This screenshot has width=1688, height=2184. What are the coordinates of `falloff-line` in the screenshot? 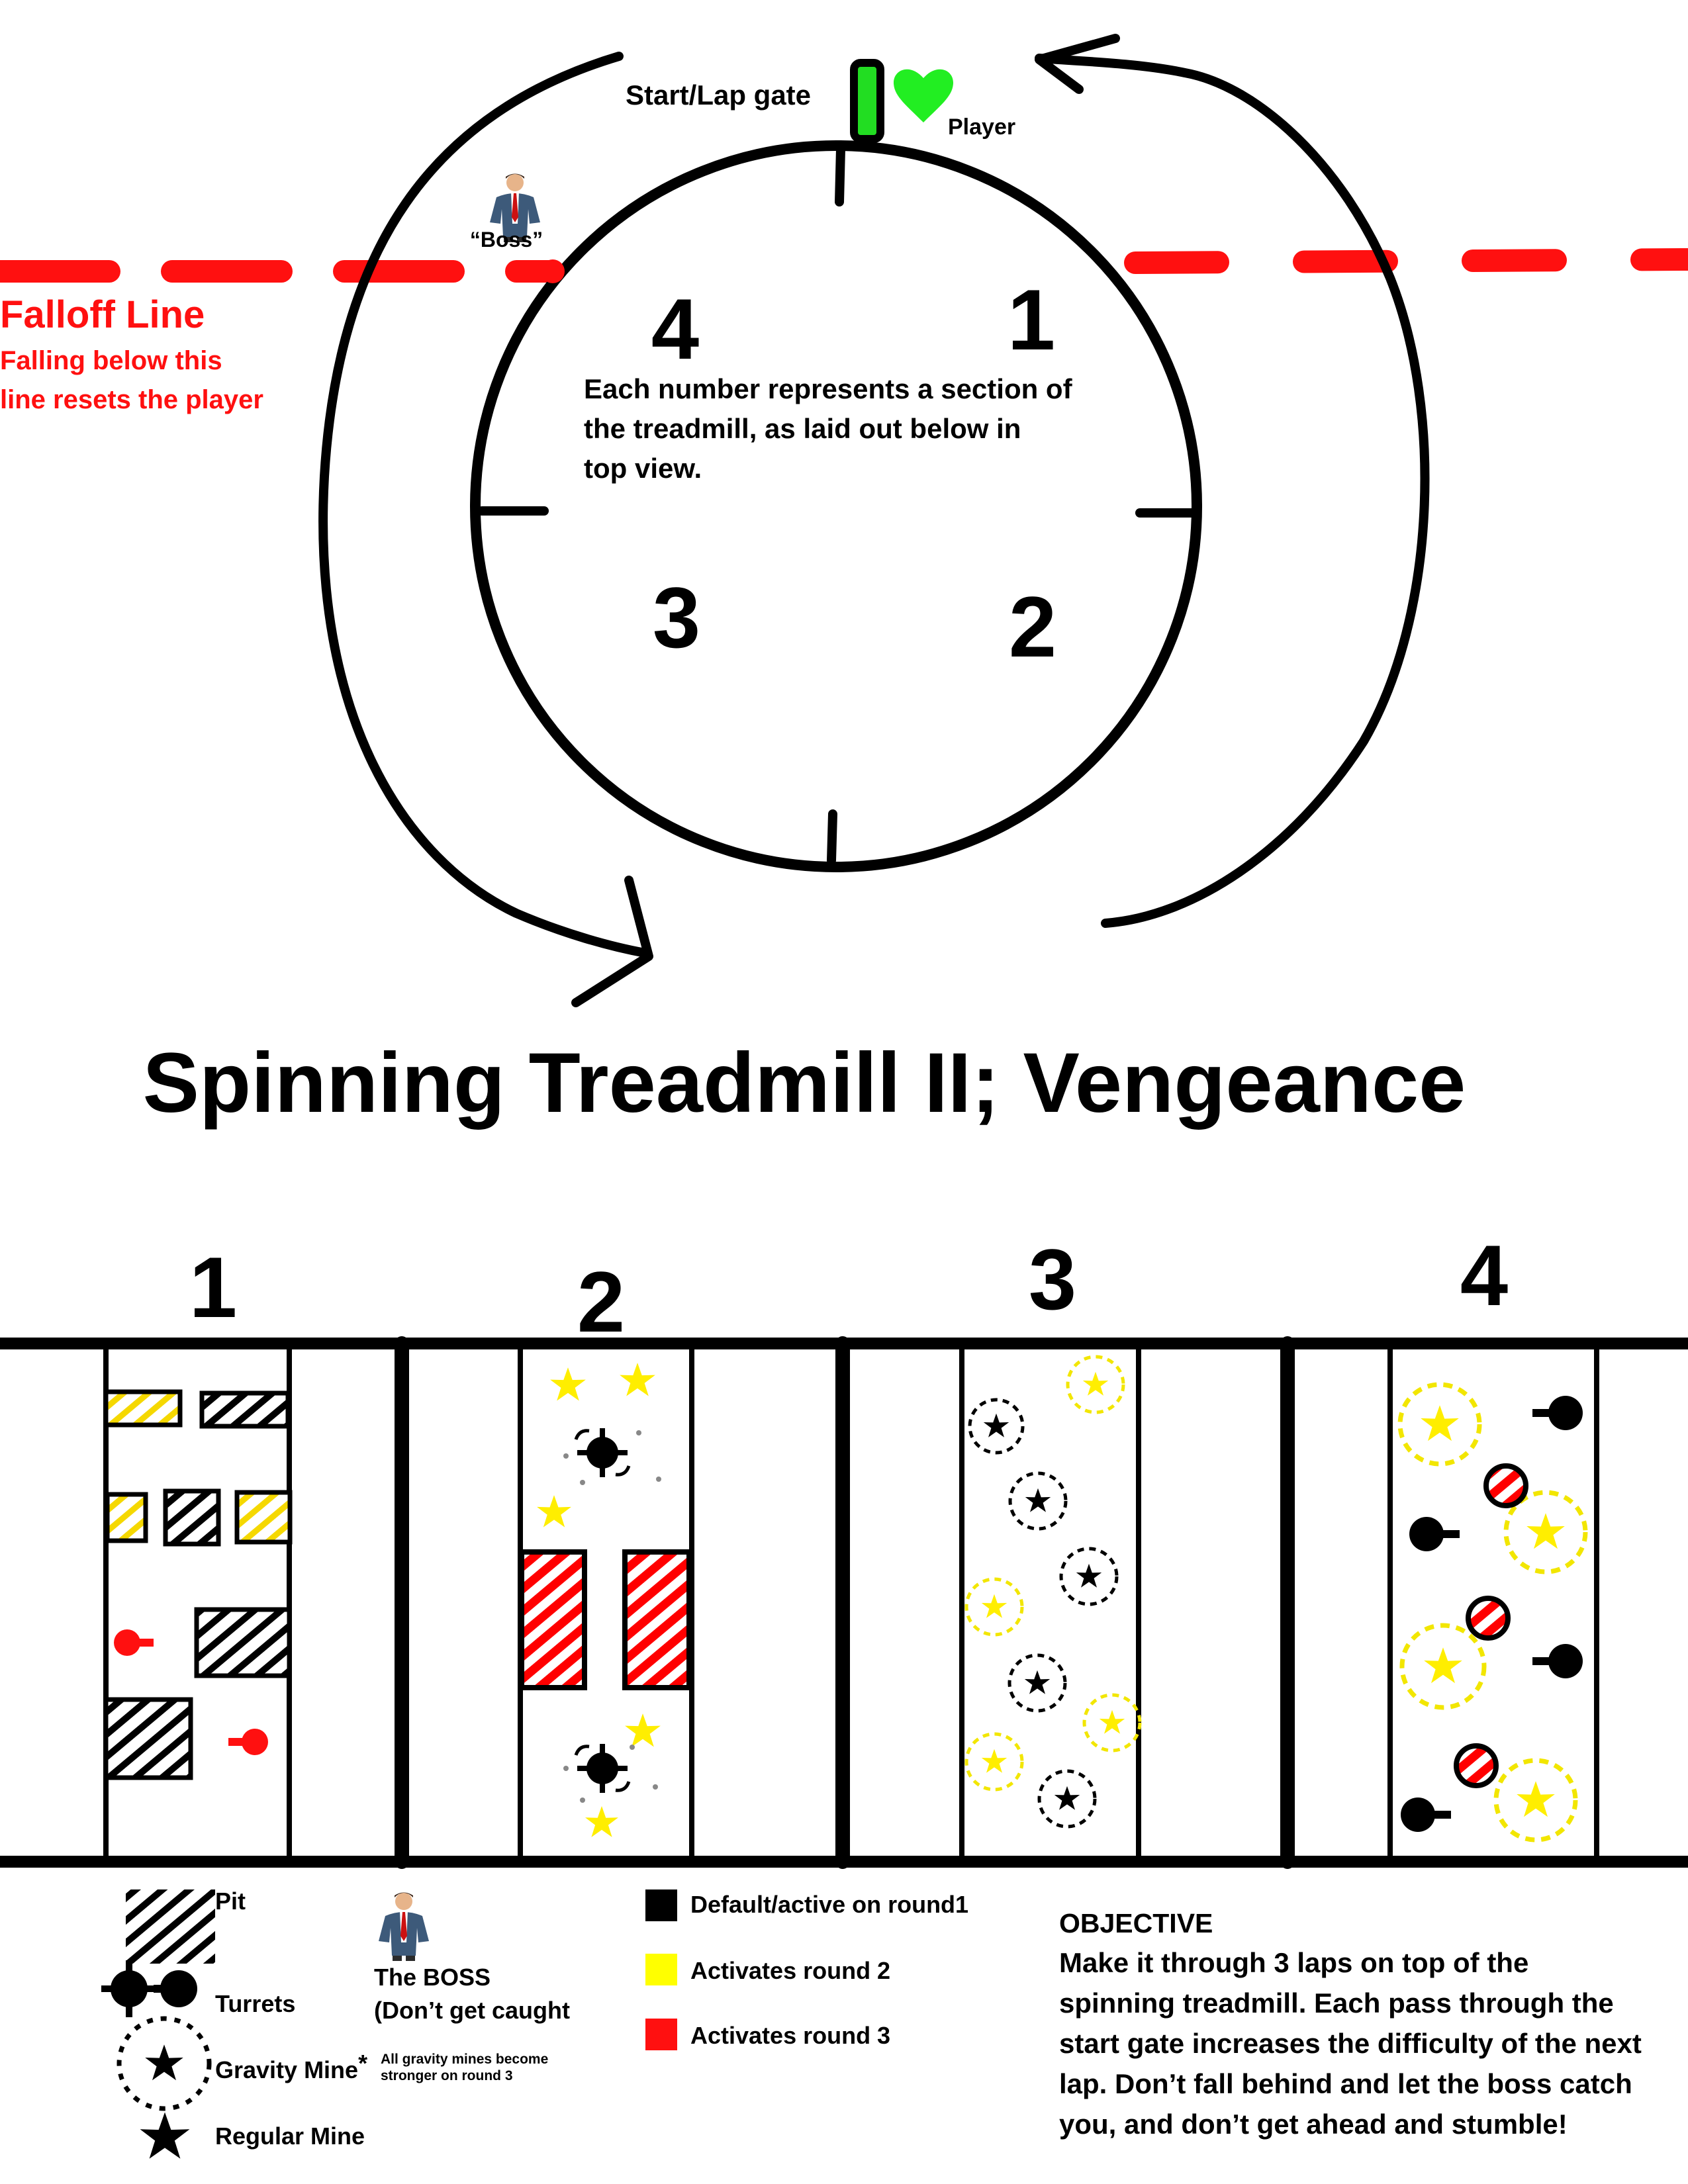 It's located at (844, 265).